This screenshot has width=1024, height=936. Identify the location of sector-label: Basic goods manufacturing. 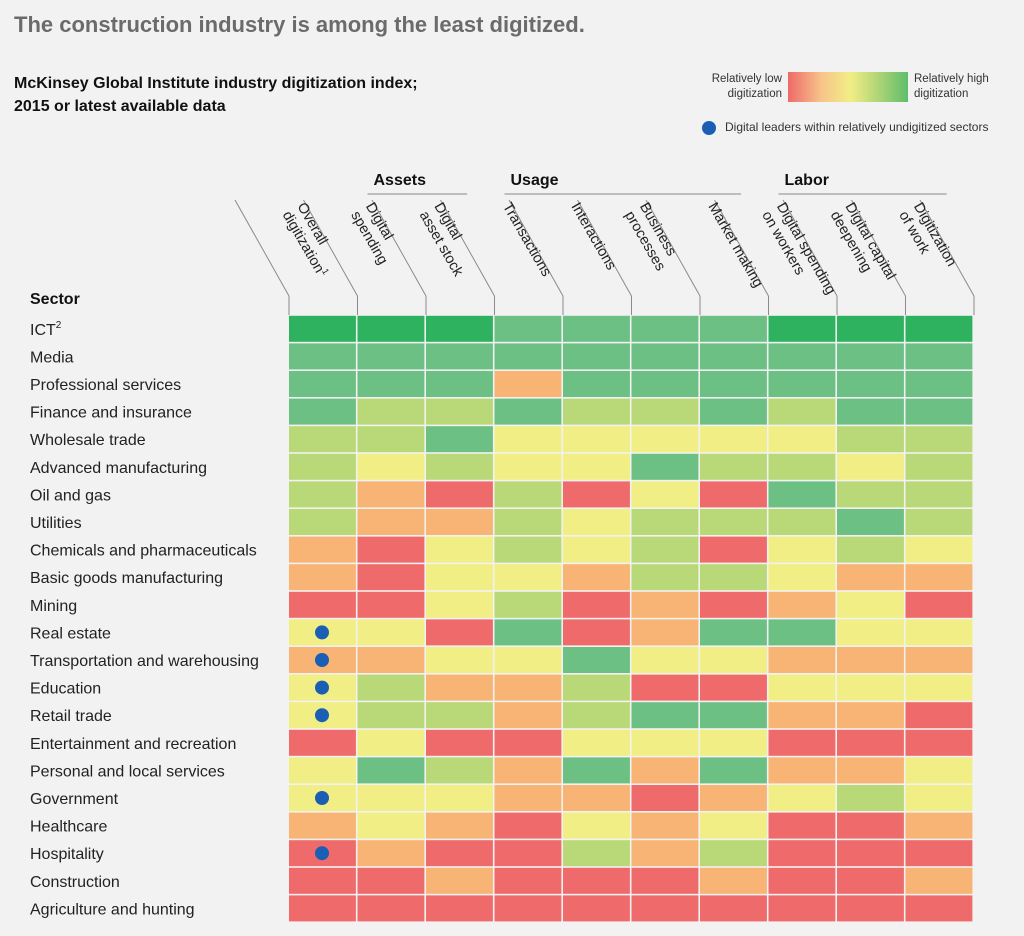
(126, 578).